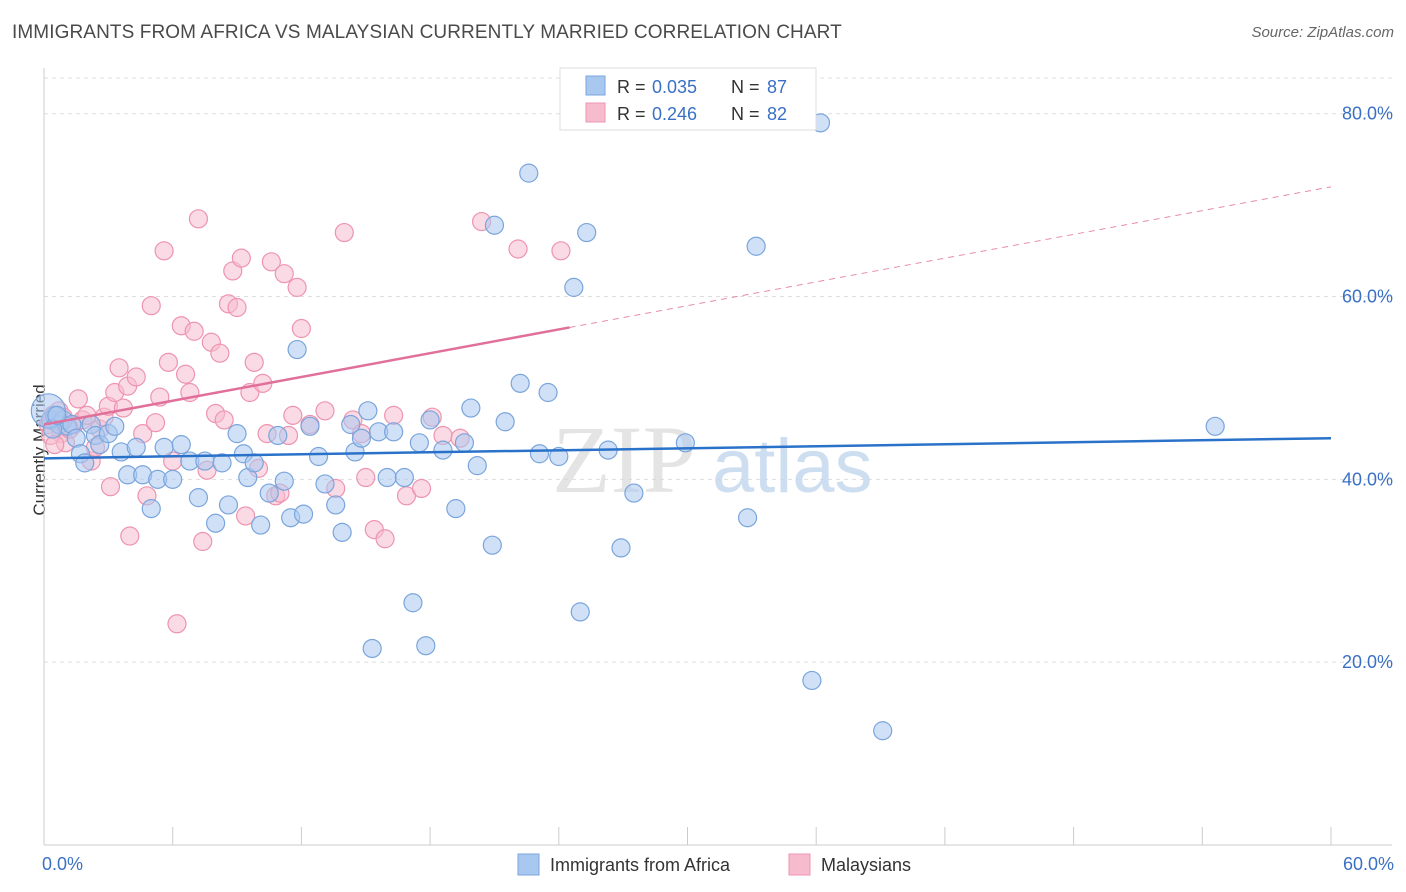  What do you see at coordinates (674, 87) in the screenshot?
I see `legend-blue-r-value: 0.035` at bounding box center [674, 87].